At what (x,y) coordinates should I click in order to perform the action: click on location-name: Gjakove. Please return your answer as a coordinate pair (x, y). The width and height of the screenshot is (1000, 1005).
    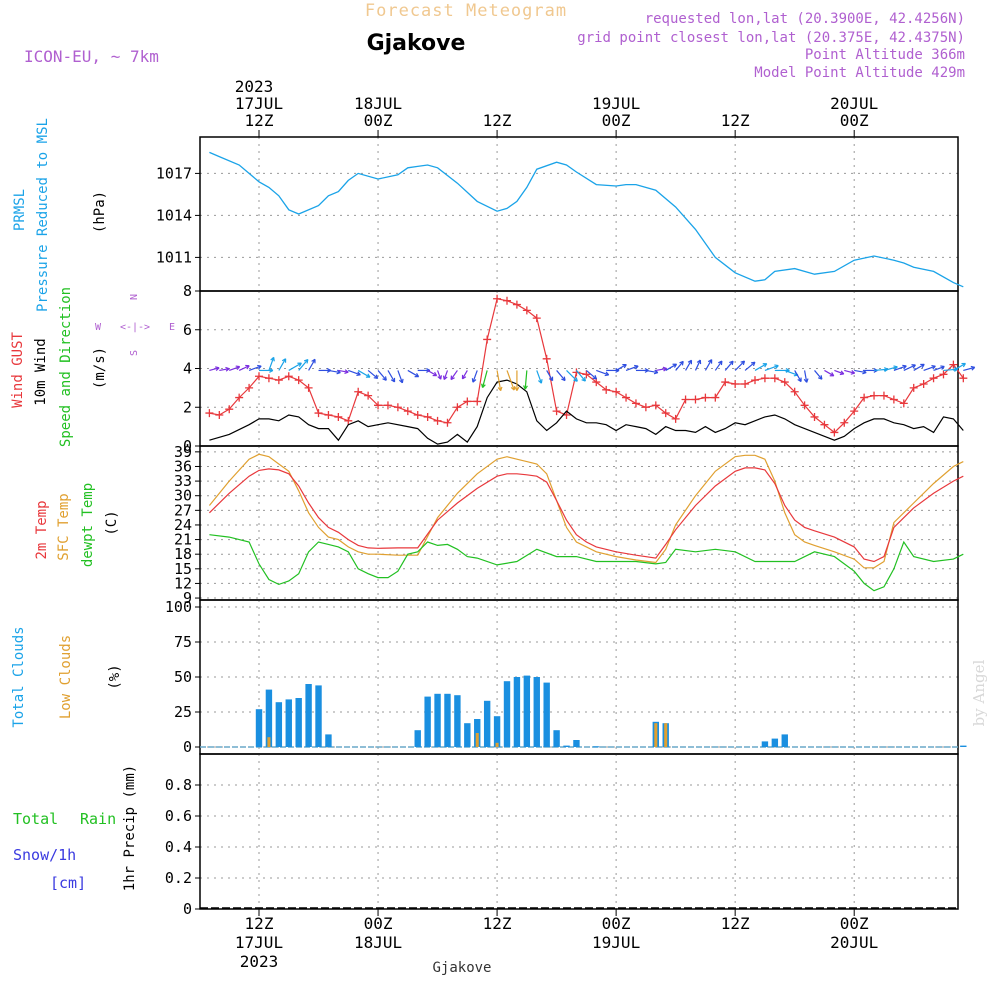
    Looking at the image, I should click on (416, 43).